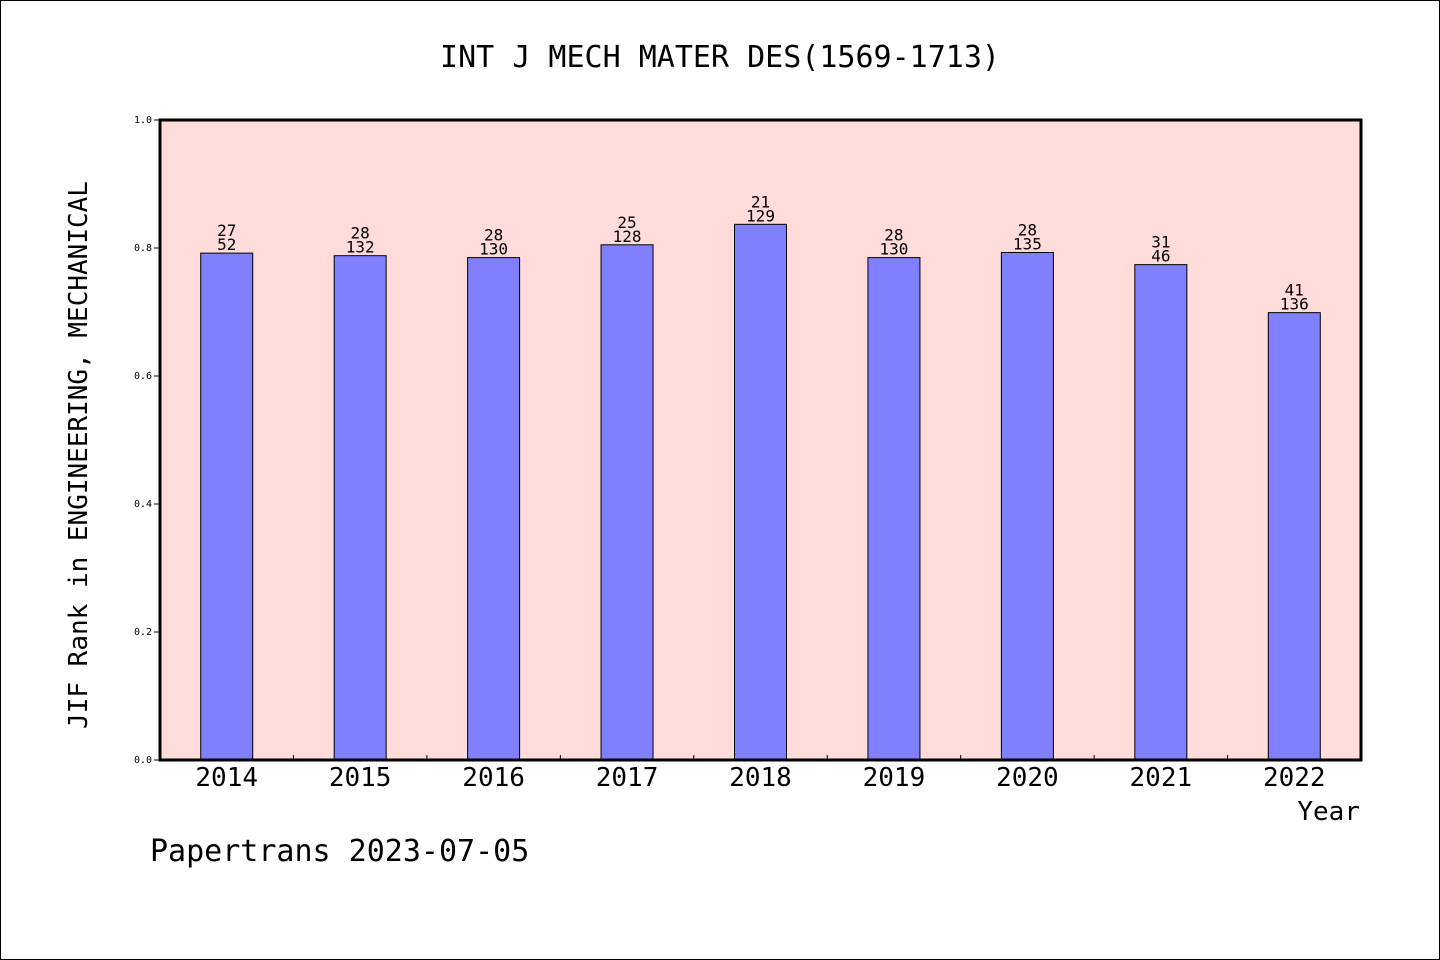 This screenshot has width=1440, height=960. Describe the element at coordinates (143, 632) in the screenshot. I see `y-tick-label: 0.2` at that location.